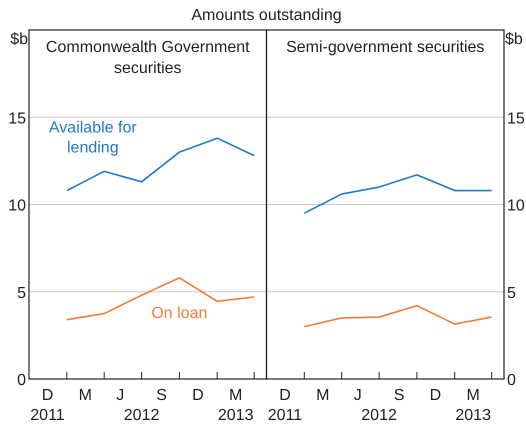 The height and width of the screenshot is (429, 526). I want to click on y2-tick-label: 15, so click(516, 119).